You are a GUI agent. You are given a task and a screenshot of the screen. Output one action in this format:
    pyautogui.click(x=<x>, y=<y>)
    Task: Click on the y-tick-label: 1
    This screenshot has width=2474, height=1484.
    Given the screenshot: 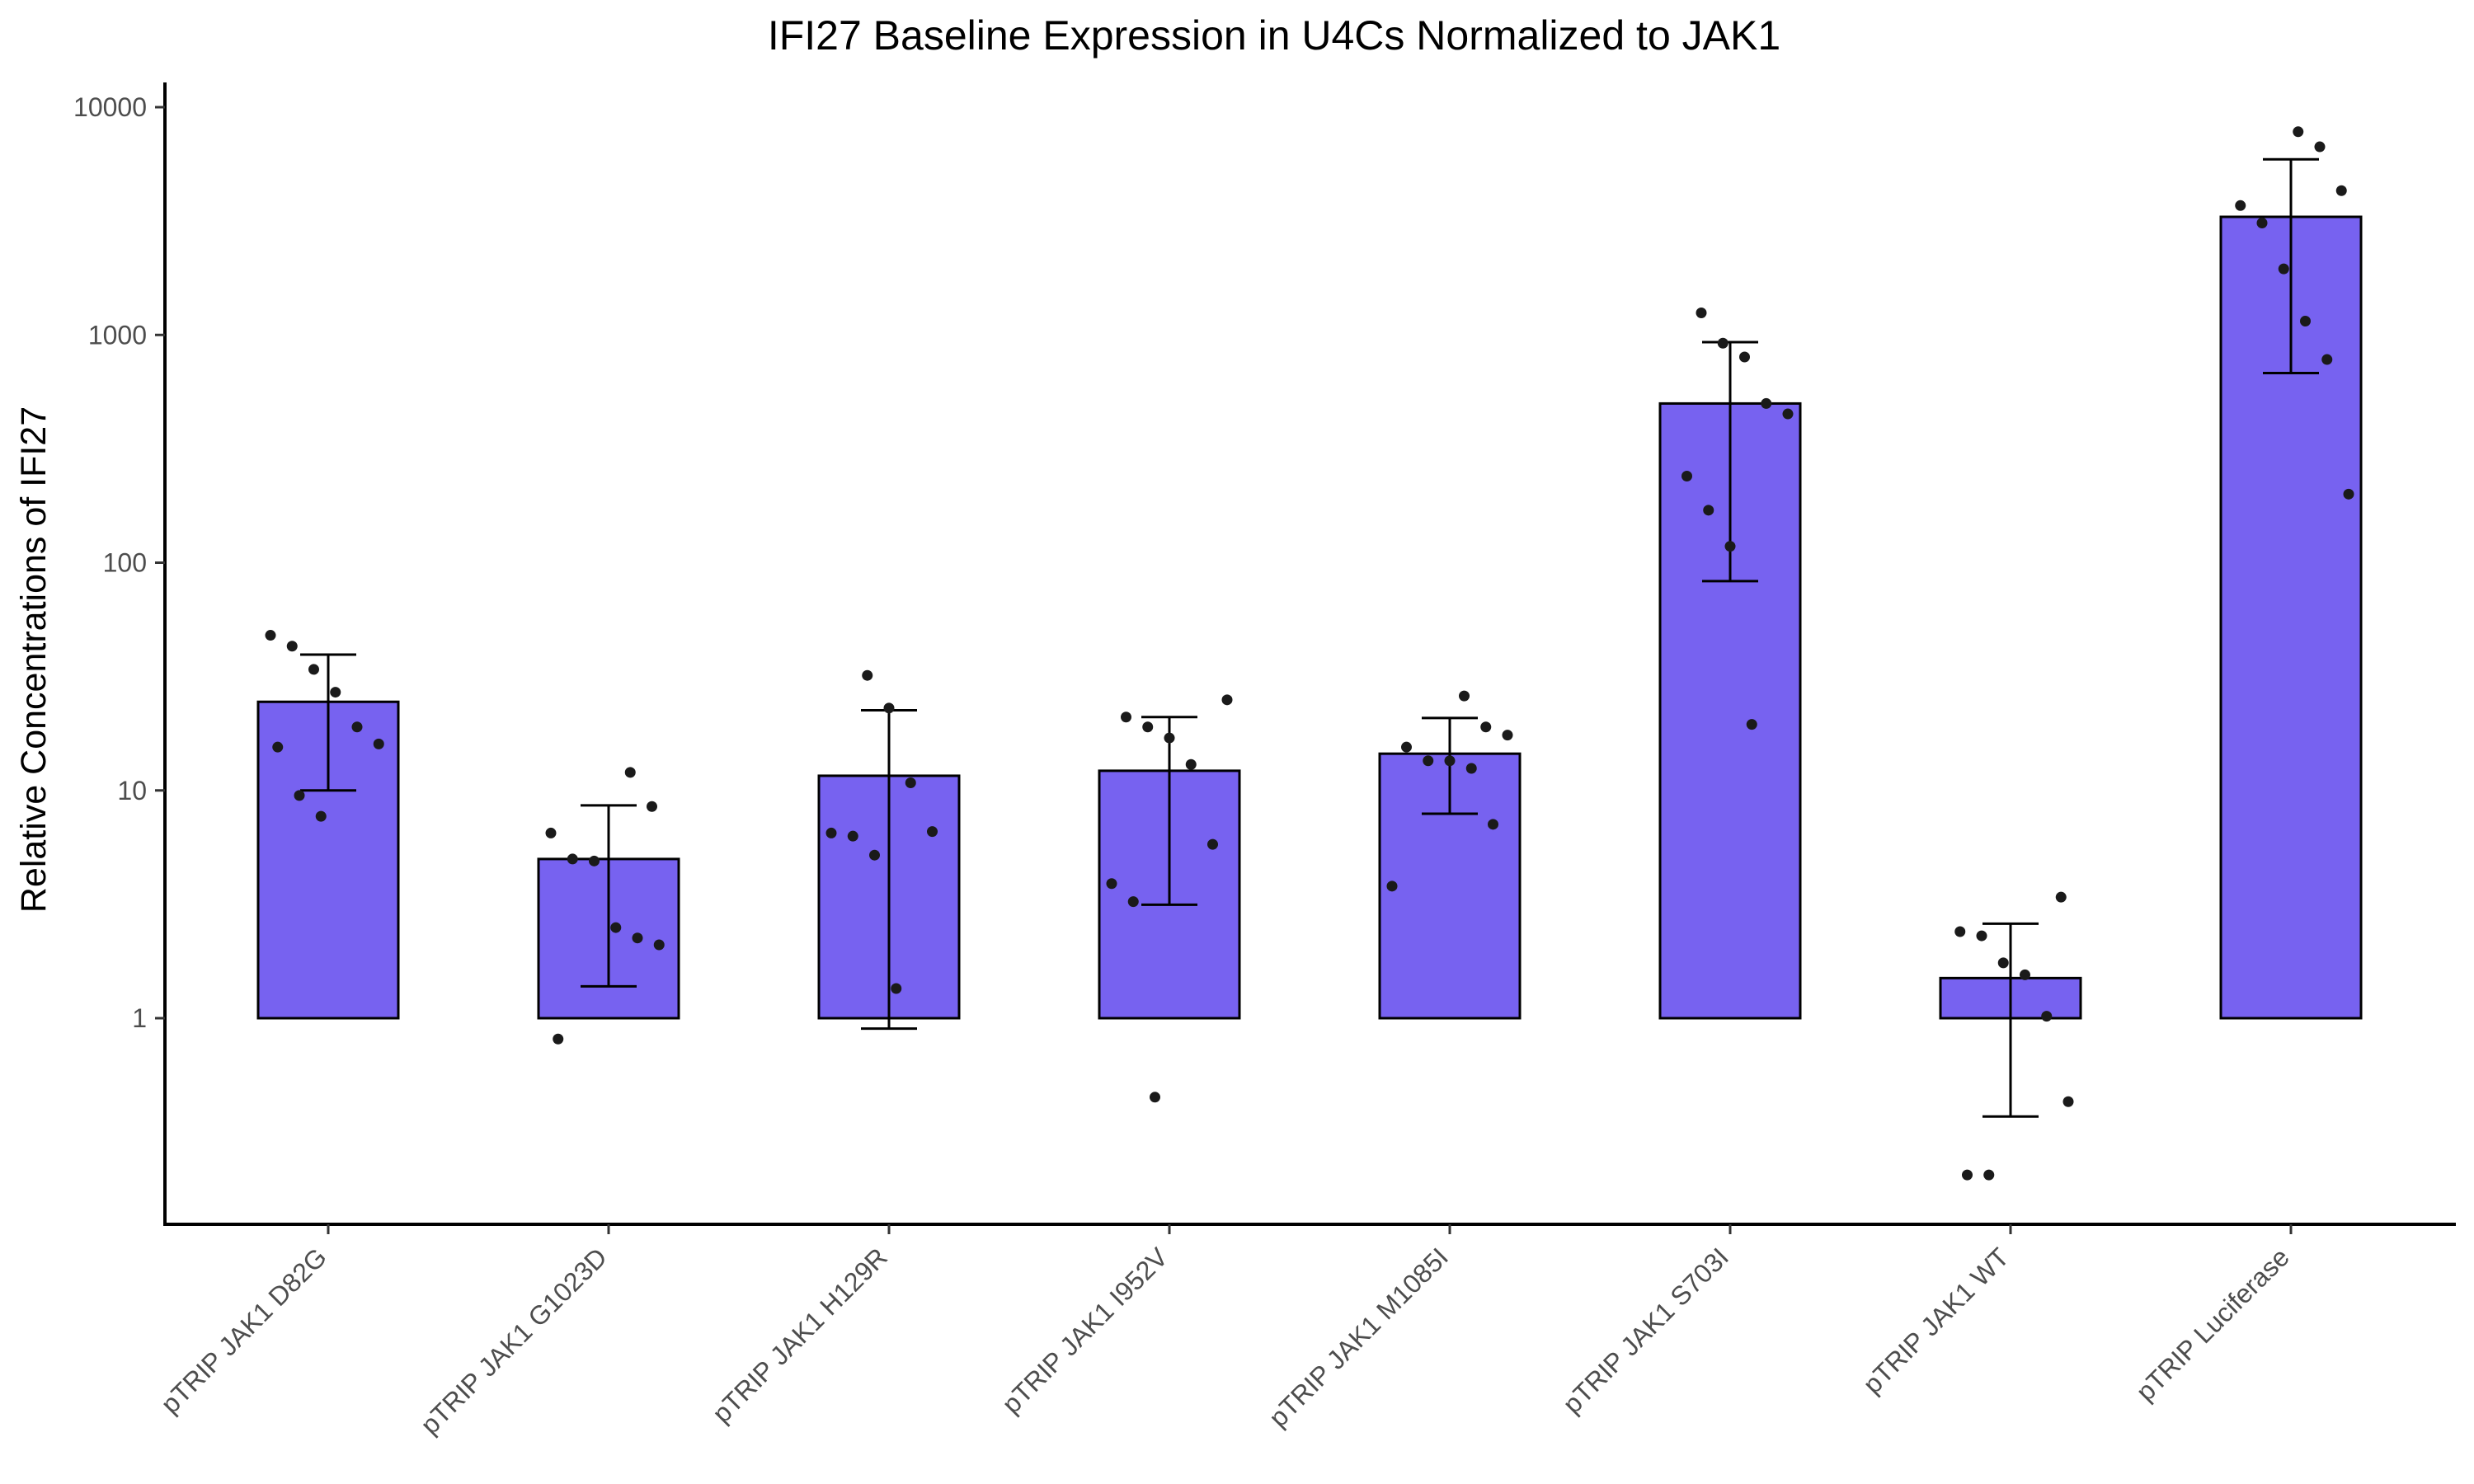 What is the action you would take?
    pyautogui.click(x=139, y=1018)
    